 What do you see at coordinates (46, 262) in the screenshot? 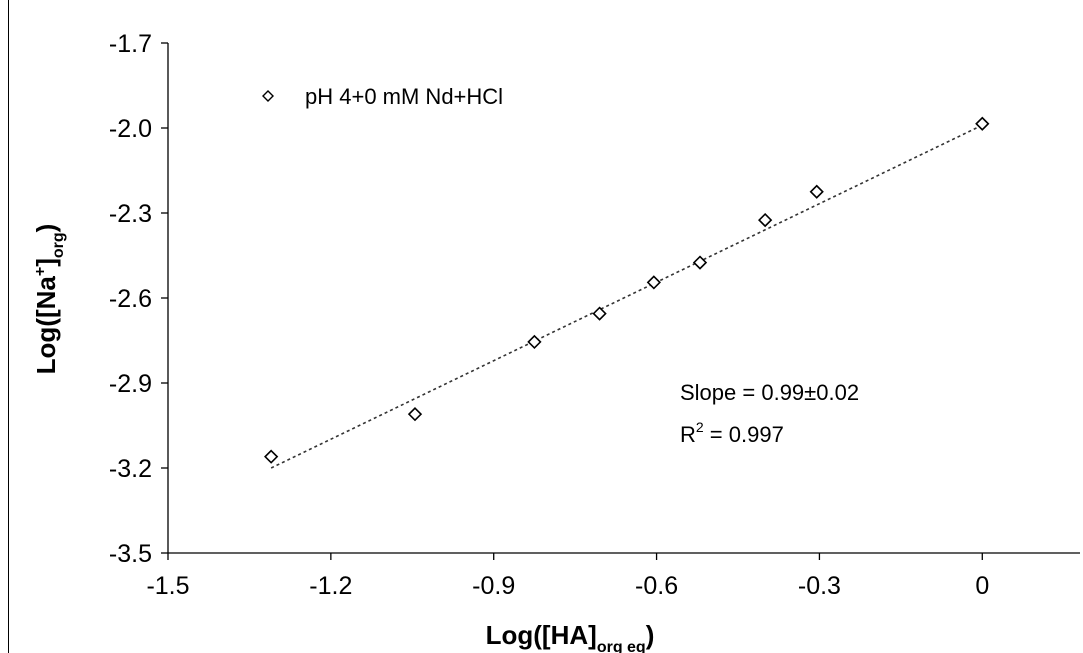
I see `y-title-bracket: ]` at bounding box center [46, 262].